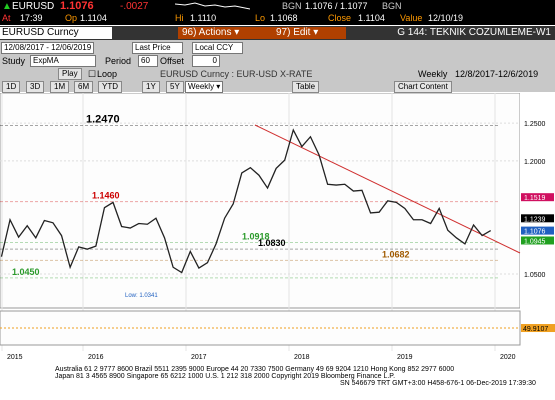 The height and width of the screenshot is (400, 555). I want to click on level-label: 1.0682, so click(396, 254).